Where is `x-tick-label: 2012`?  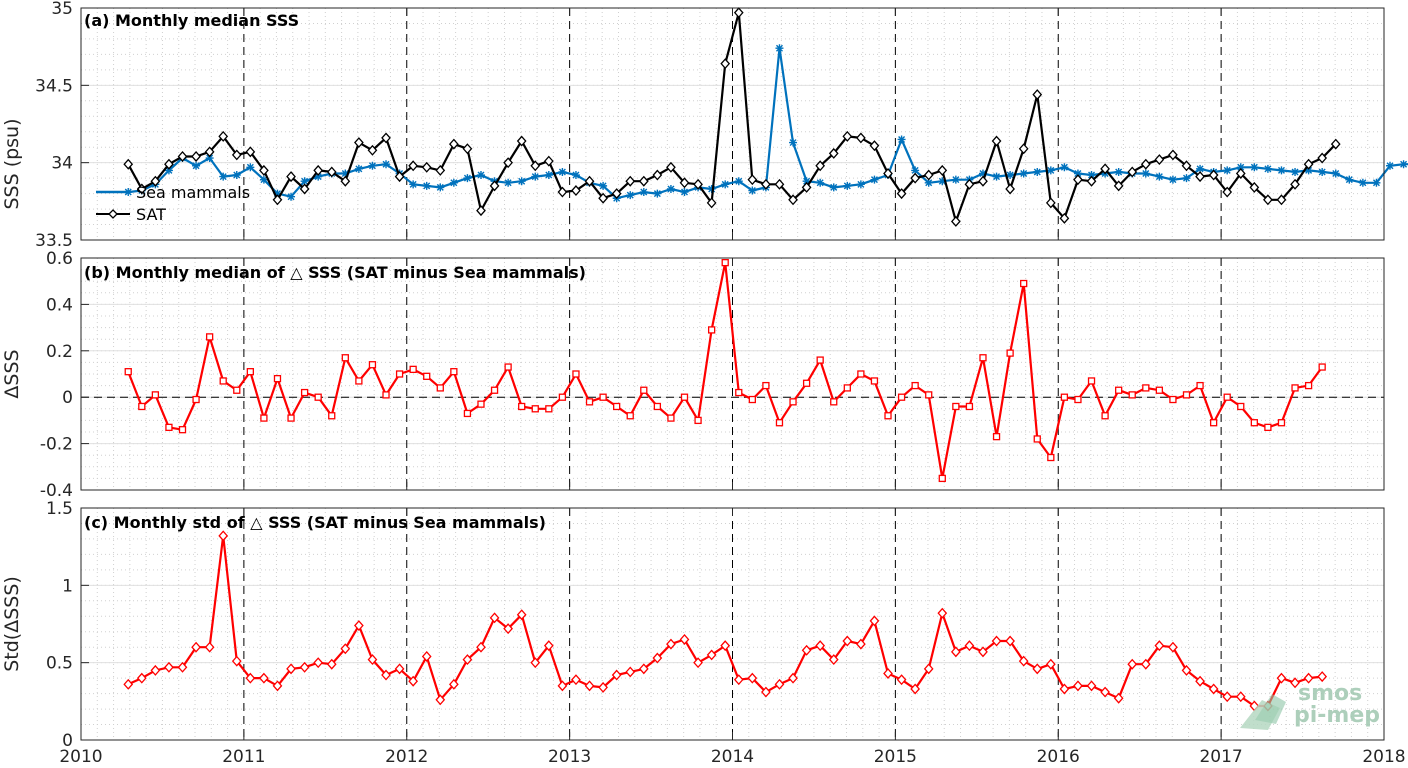
x-tick-label: 2012 is located at coordinates (406, 757).